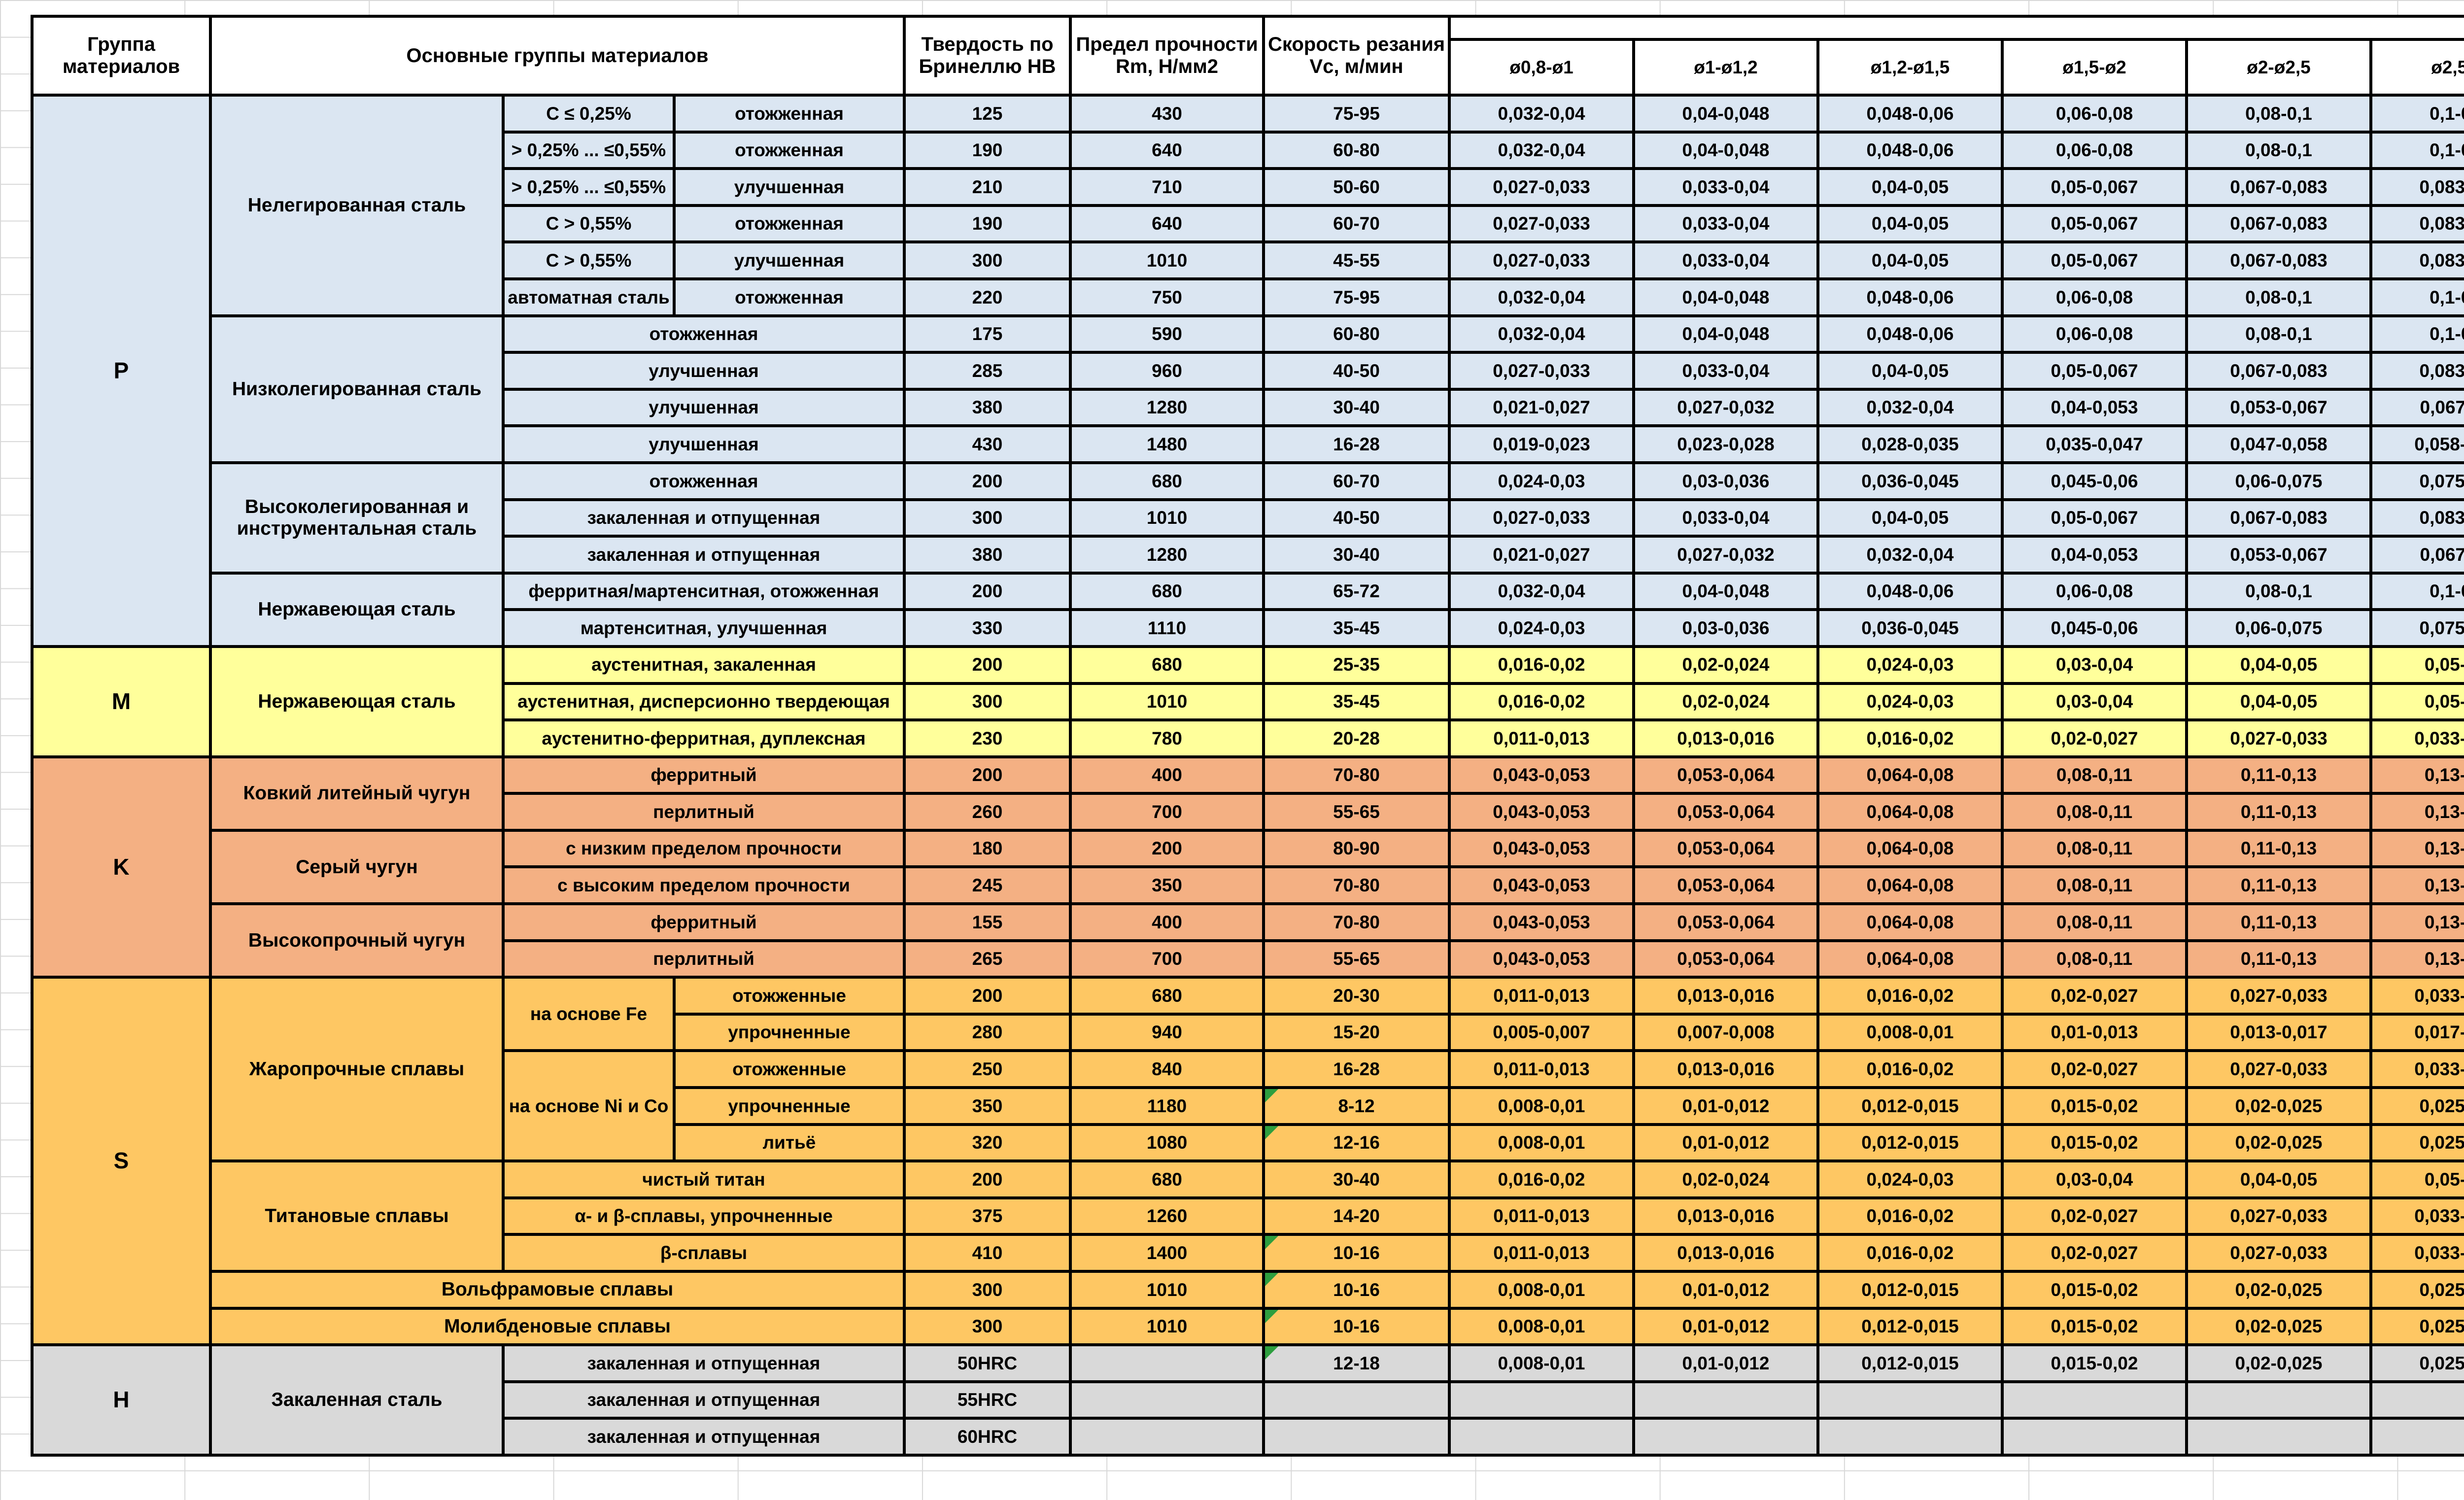 The image size is (2464, 1500). What do you see at coordinates (2279, 1032) in the screenshot?
I see `feed-value: 0,013-0,017` at bounding box center [2279, 1032].